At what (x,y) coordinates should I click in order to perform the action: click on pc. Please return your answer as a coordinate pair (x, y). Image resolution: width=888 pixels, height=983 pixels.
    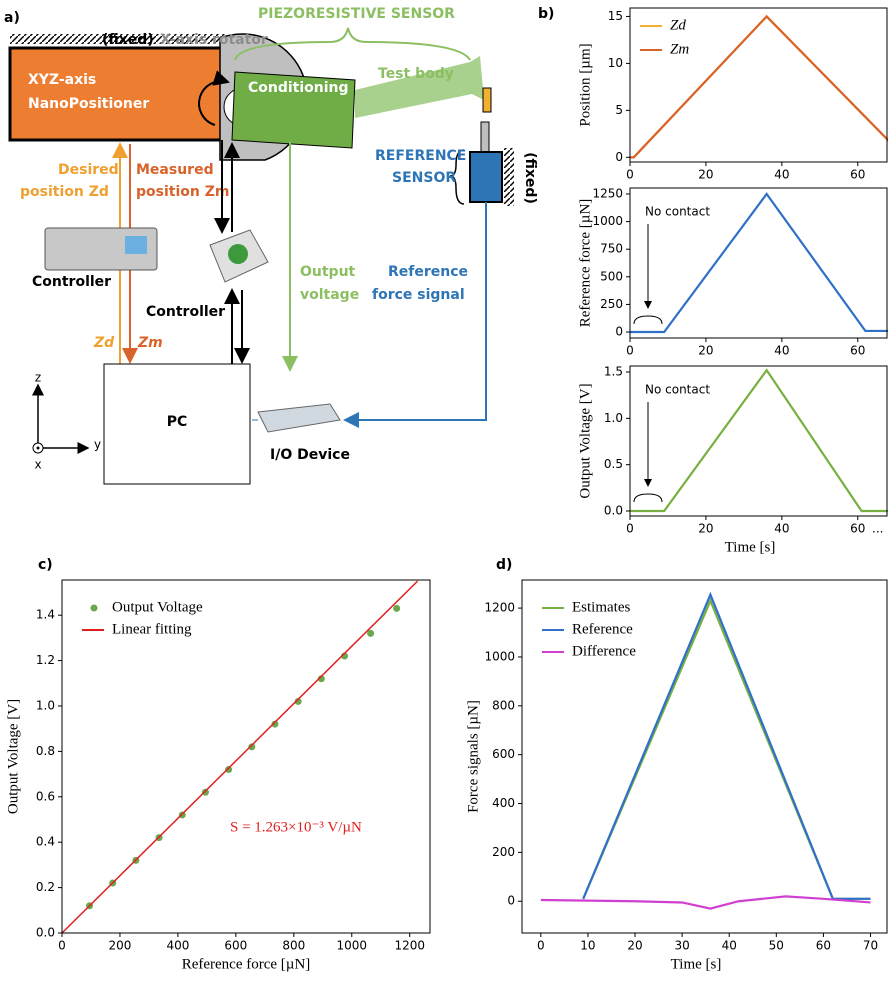
    Looking at the image, I should click on (177, 424).